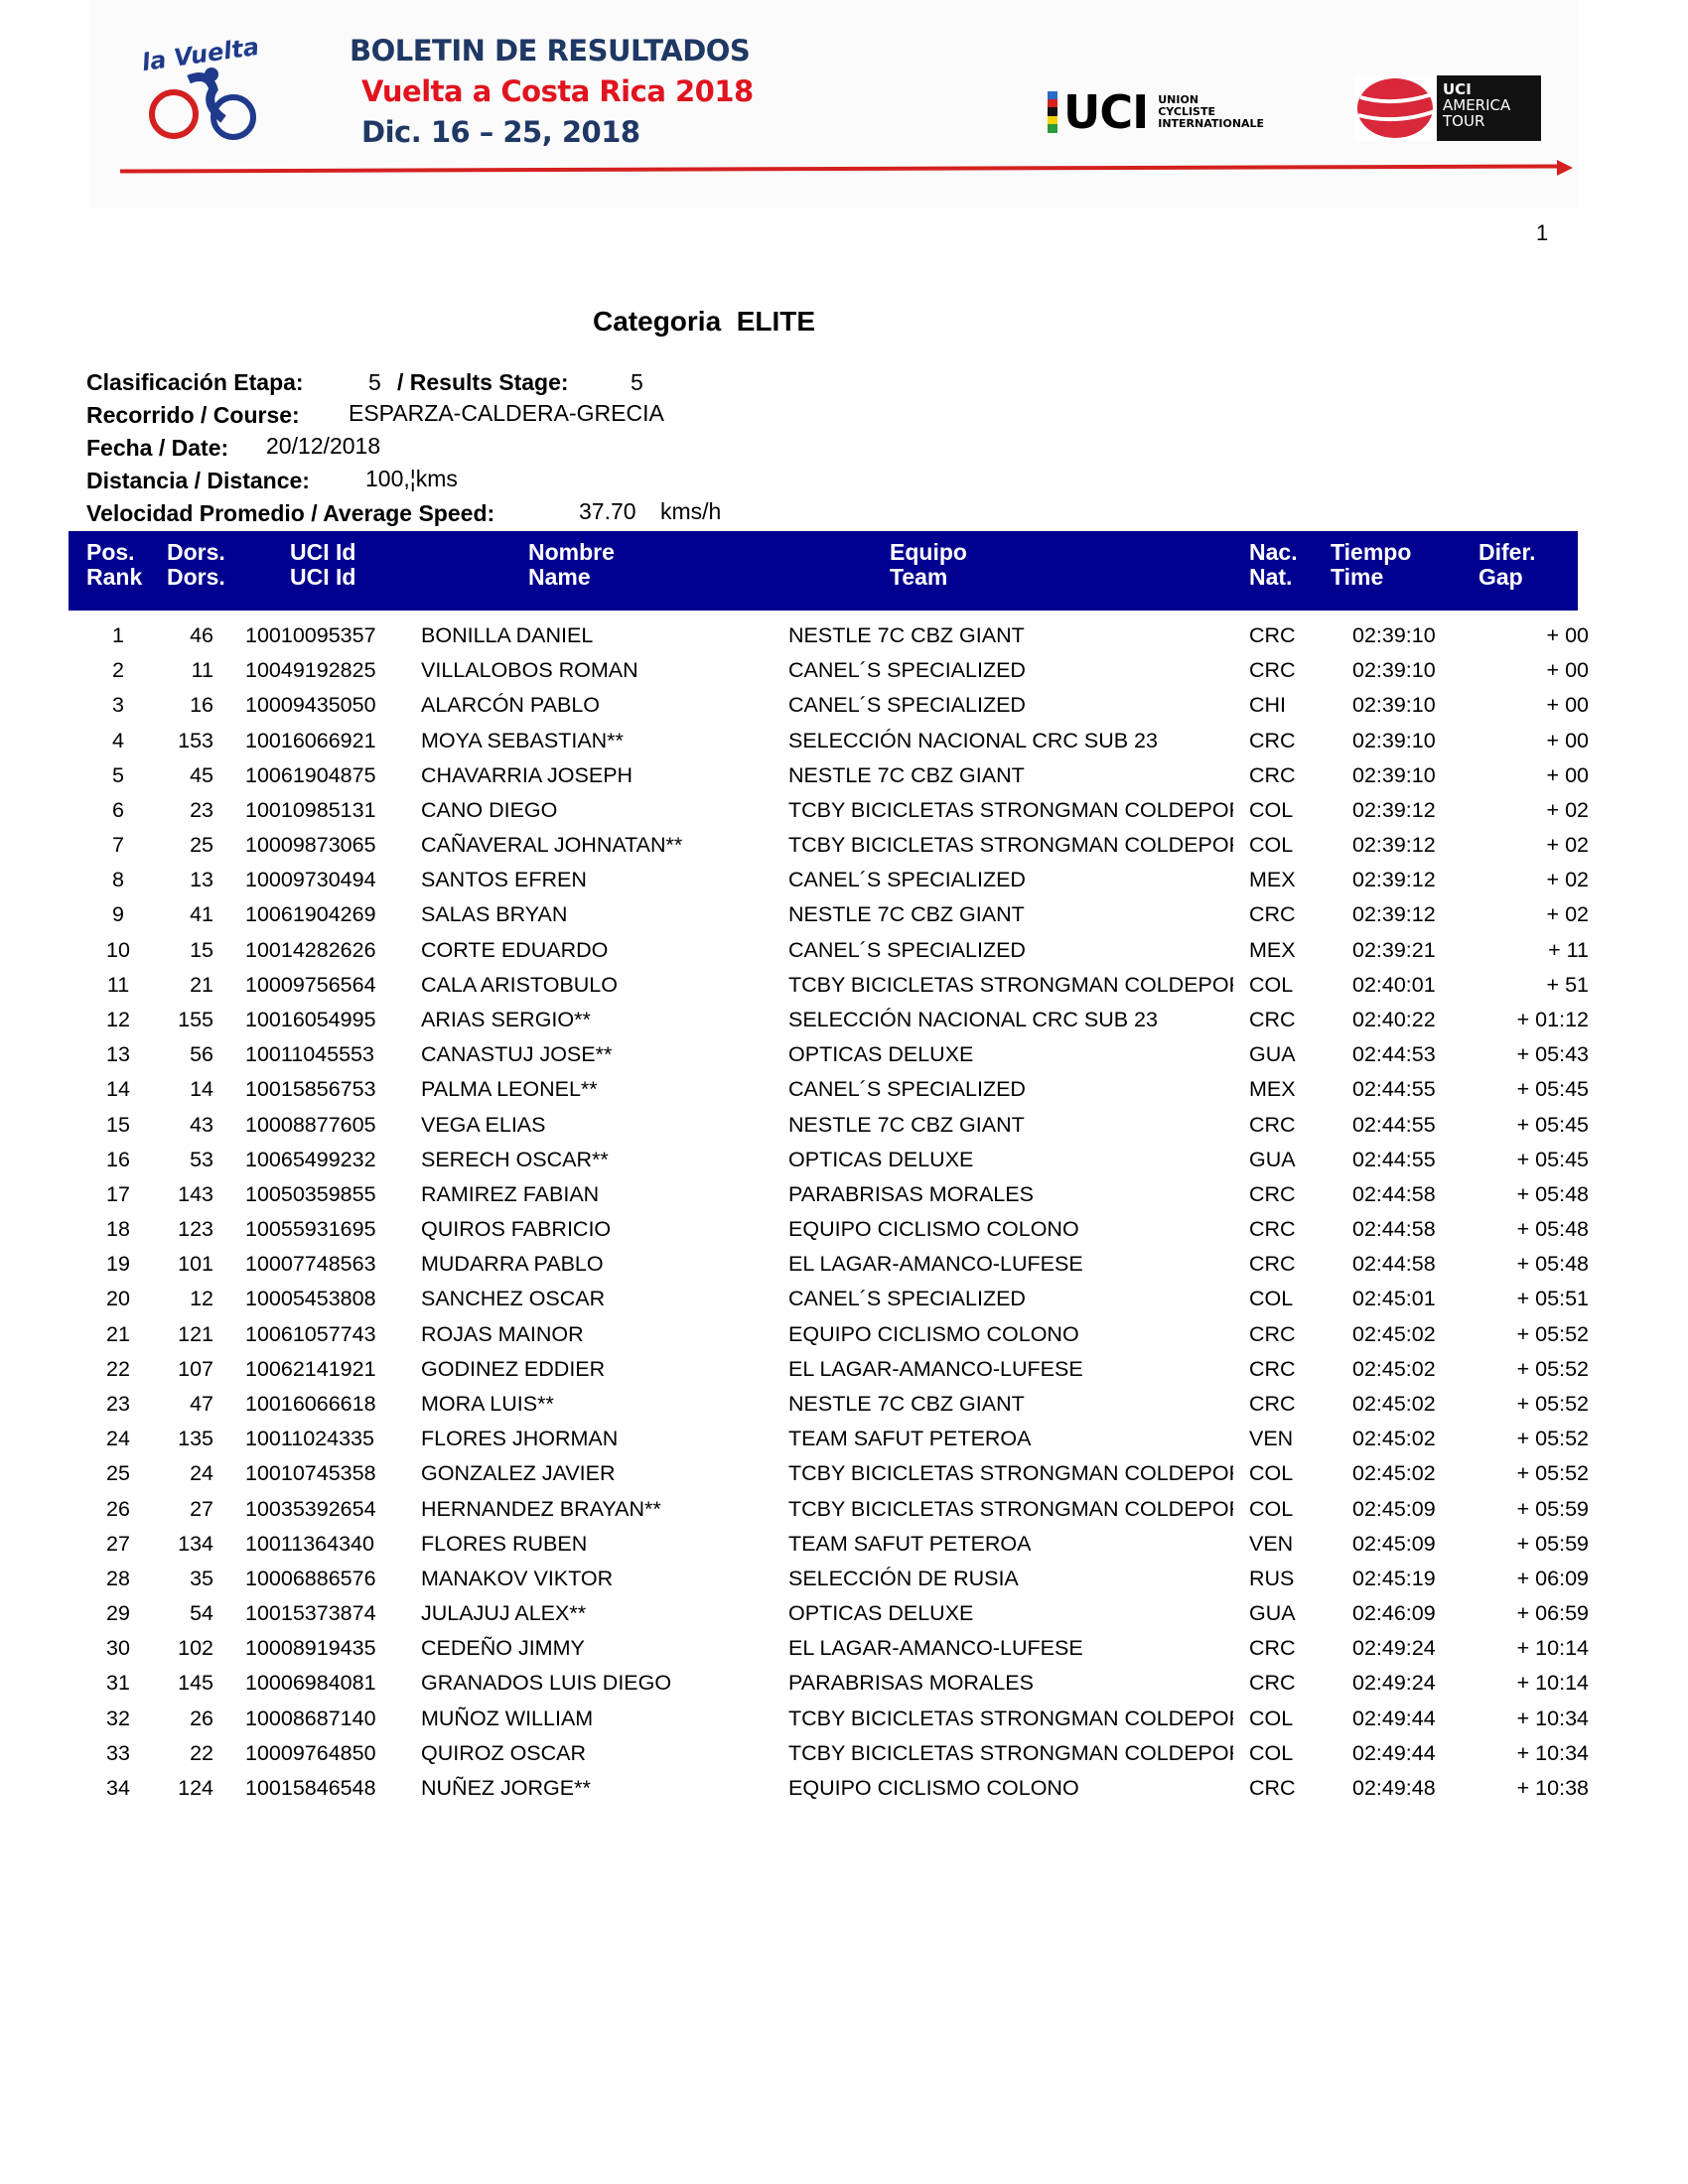 This screenshot has width=1688, height=2184. What do you see at coordinates (506, 1787) in the screenshot?
I see `cell-name: NUÑEZ JORGE**` at bounding box center [506, 1787].